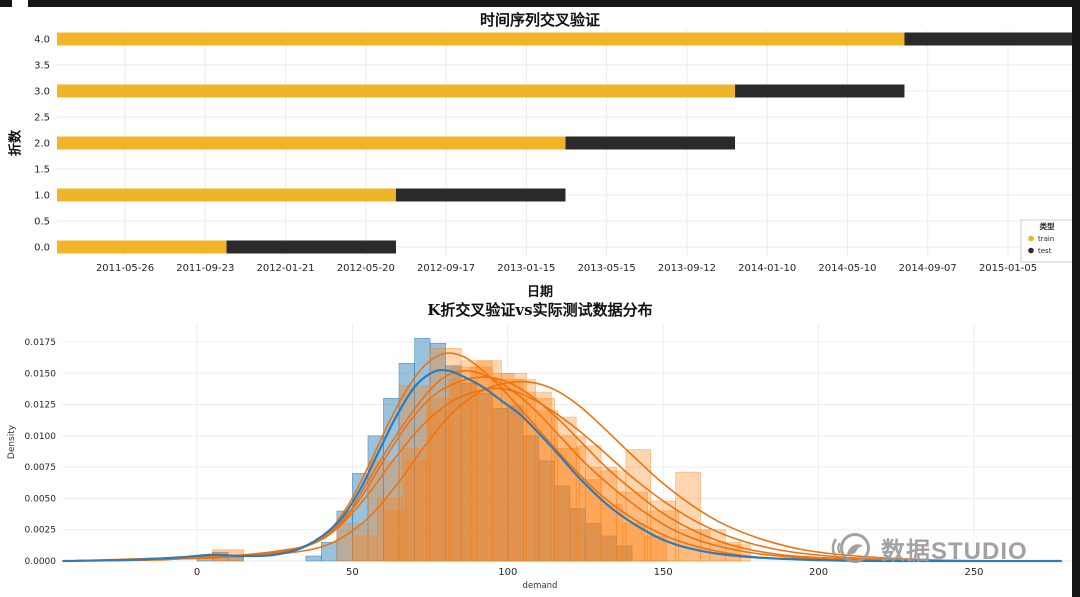 The image size is (1080, 597). I want to click on timeseries-cv-xlabel: 日期, so click(539, 292).